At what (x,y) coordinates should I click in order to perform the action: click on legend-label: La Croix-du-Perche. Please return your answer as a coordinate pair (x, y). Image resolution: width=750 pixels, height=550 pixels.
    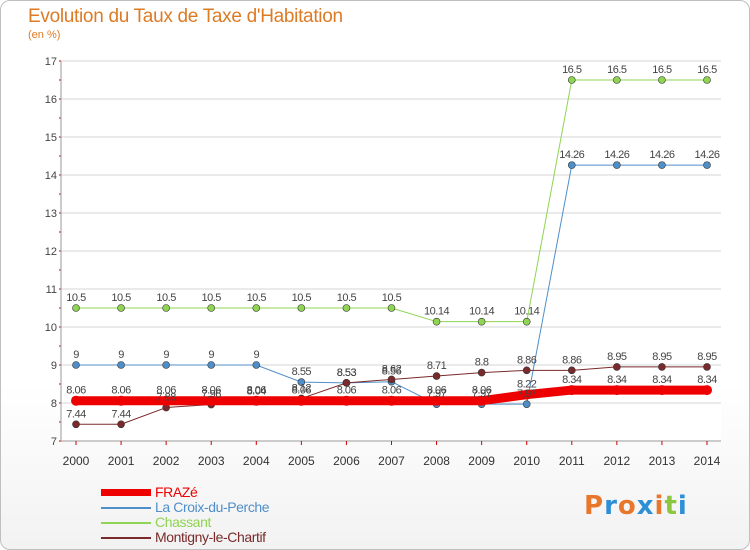
    Looking at the image, I should click on (212, 507).